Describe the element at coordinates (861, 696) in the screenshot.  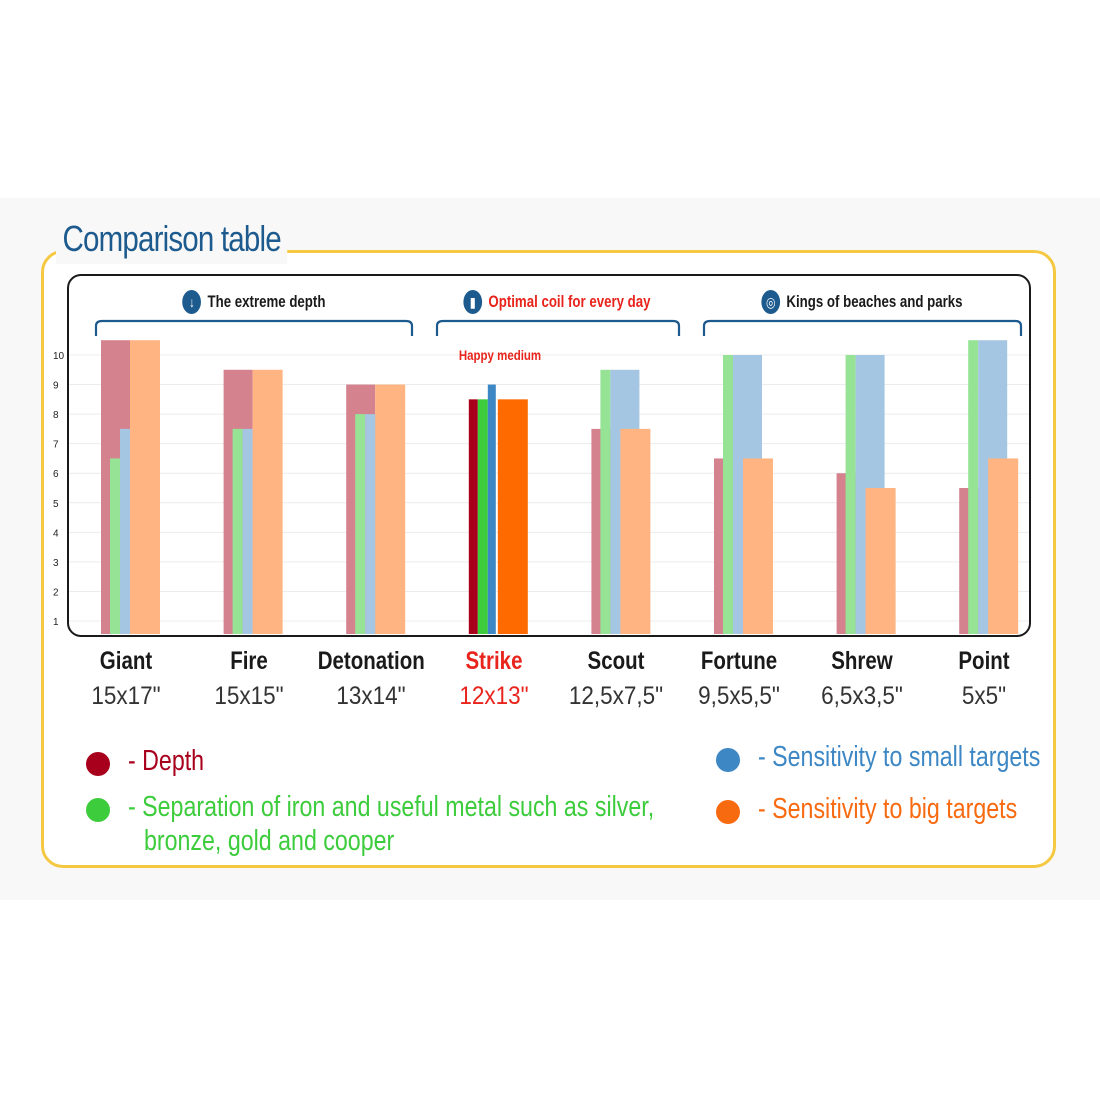
I see `coil-size-shrew: 6,5x3,5"` at that location.